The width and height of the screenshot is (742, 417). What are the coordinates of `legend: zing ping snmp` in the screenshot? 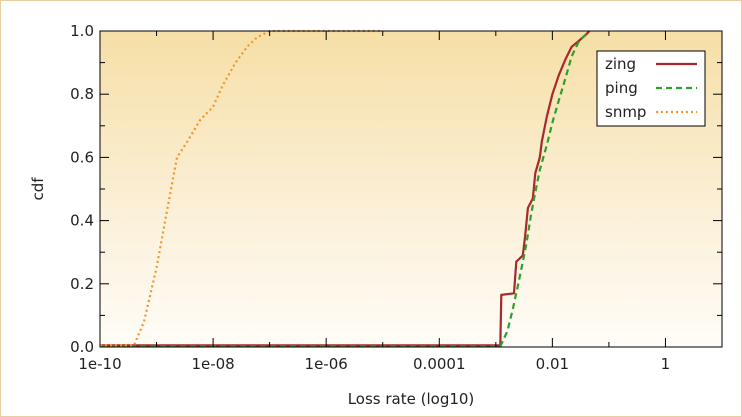 It's located at (651, 88).